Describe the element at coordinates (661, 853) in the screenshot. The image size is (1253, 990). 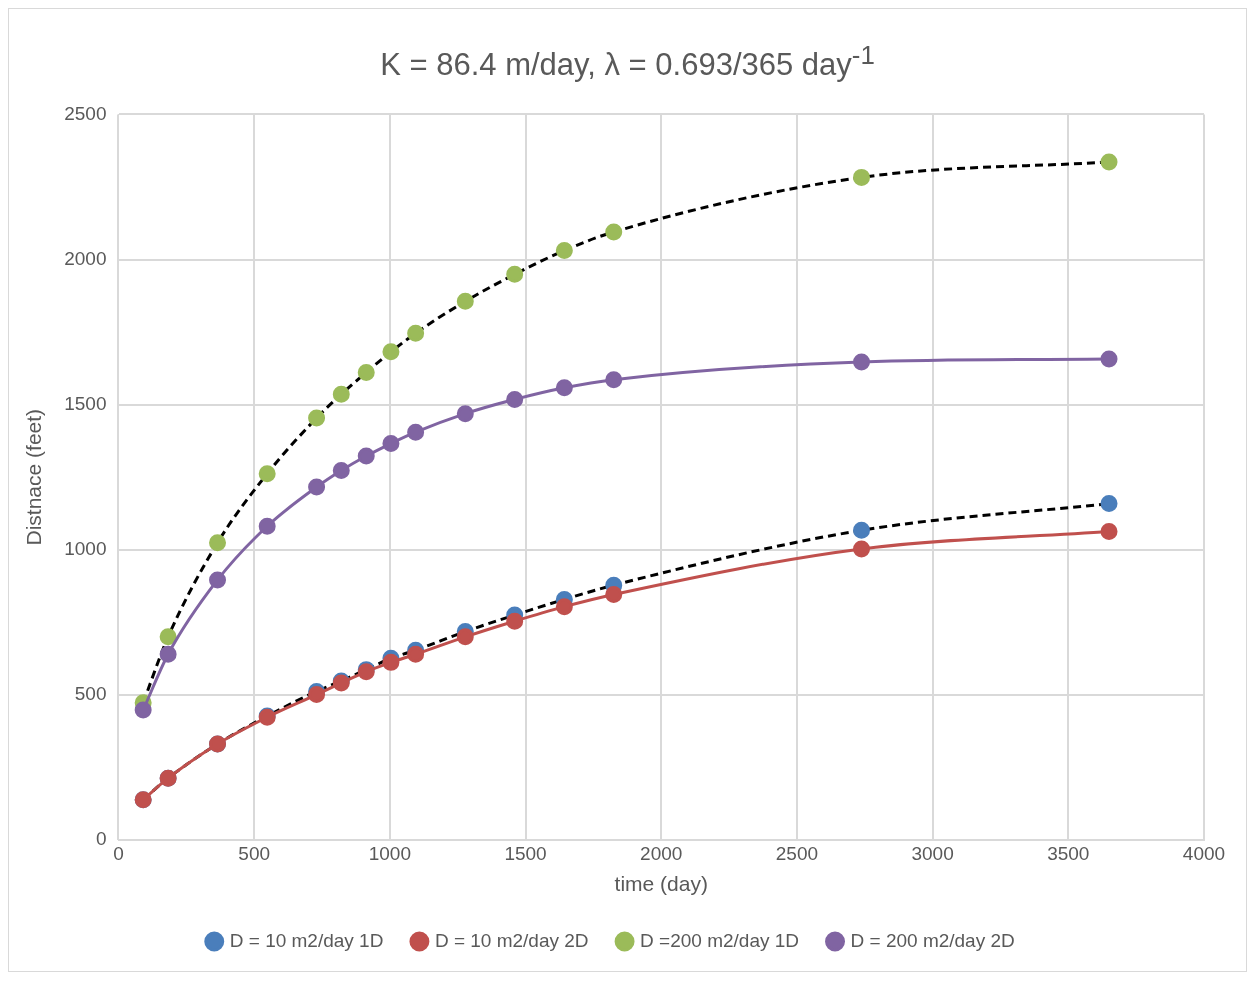
I see `x-tick-label: 2000` at that location.